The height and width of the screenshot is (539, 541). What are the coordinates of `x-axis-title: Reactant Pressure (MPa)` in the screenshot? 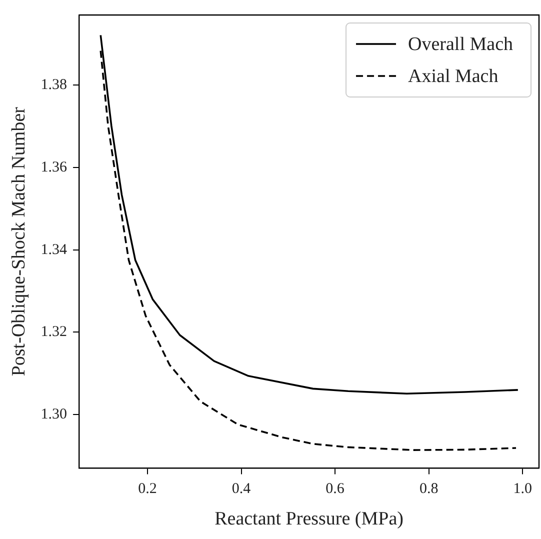 It's located at (309, 519).